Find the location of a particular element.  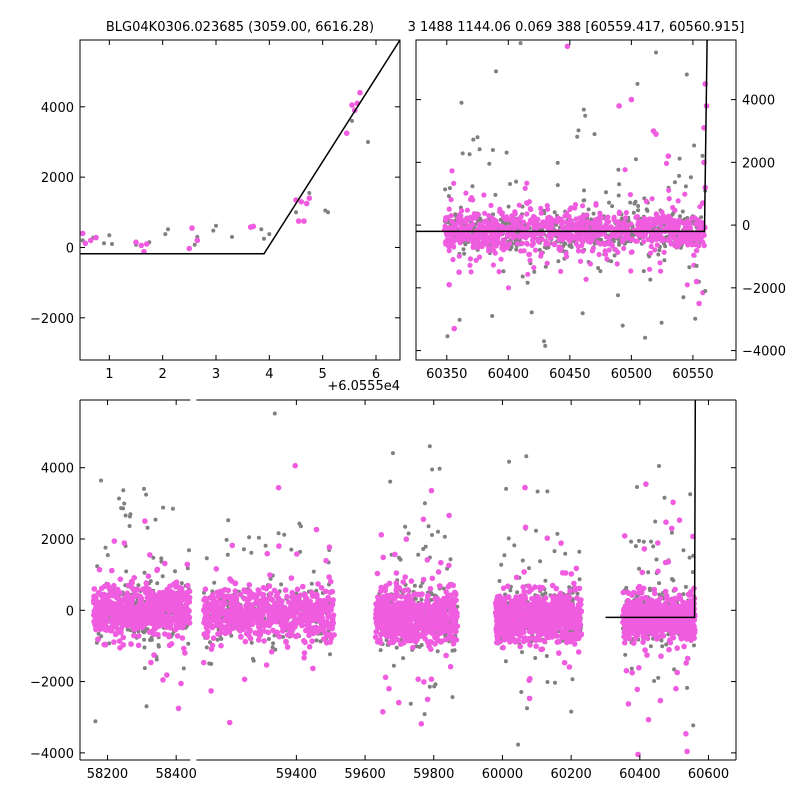

x-tick-label: 4 is located at coordinates (269, 374).